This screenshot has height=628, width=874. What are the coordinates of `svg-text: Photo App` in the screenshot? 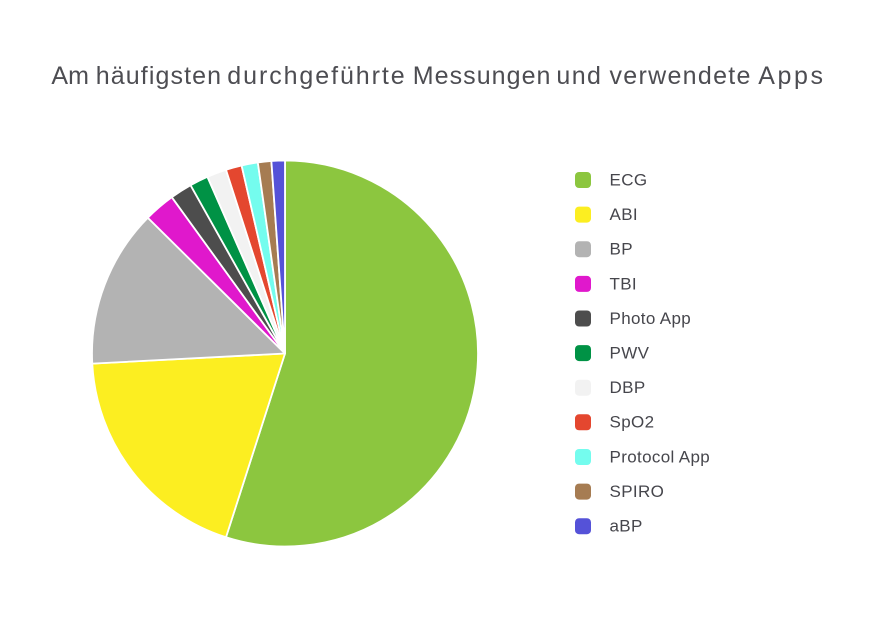 It's located at (651, 318).